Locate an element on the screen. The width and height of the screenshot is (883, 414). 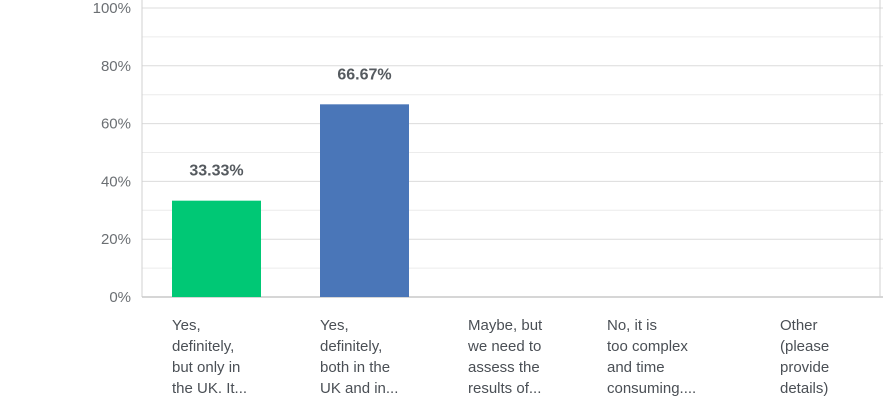
x-category-label-line: too complex is located at coordinates (647, 346).